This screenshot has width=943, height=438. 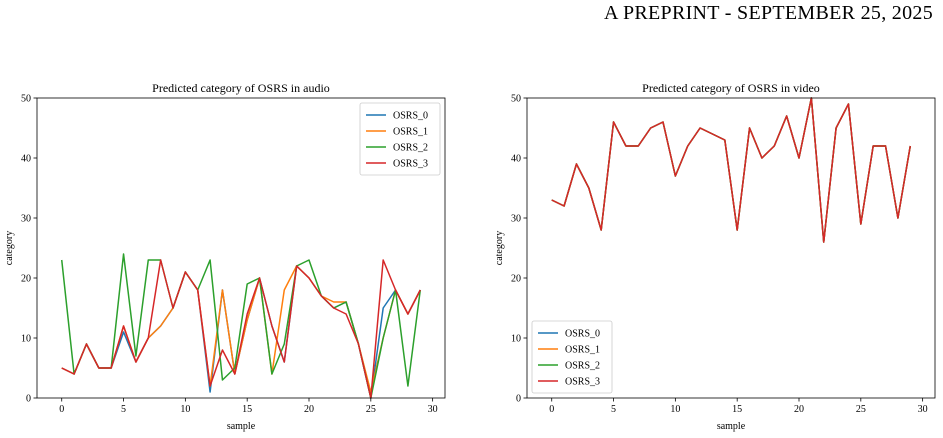 What do you see at coordinates (768, 13) in the screenshot?
I see `page-header: A PREPRINT - SEPTEMBER 25, 2025` at bounding box center [768, 13].